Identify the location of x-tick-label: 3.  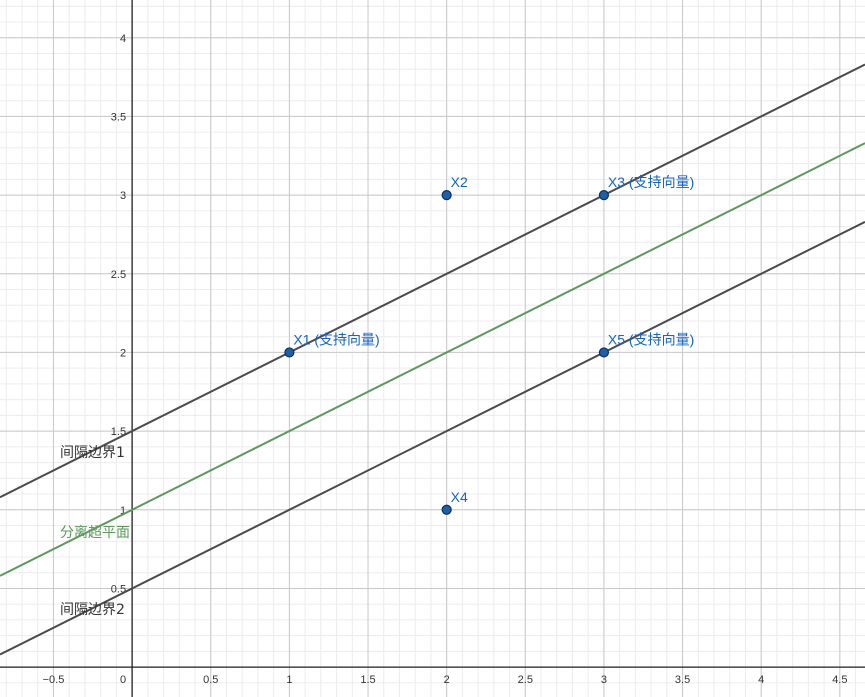
(604, 680).